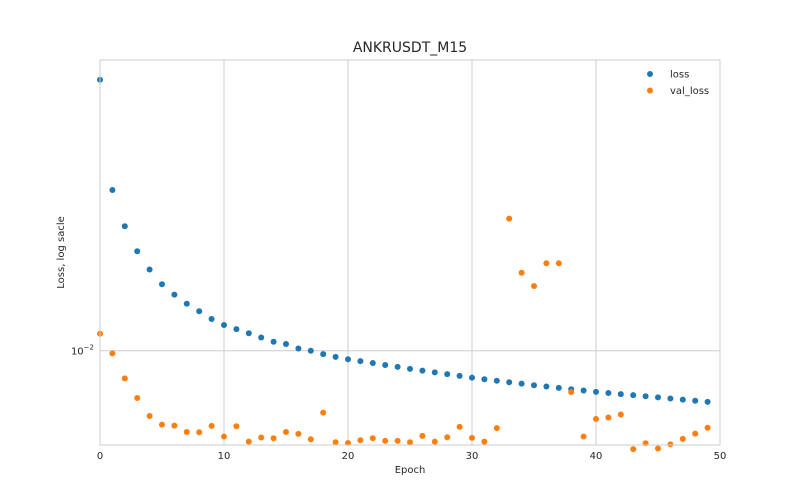 The image size is (800, 500). Describe the element at coordinates (410, 470) in the screenshot. I see `x-axis-label: Epoch` at that location.